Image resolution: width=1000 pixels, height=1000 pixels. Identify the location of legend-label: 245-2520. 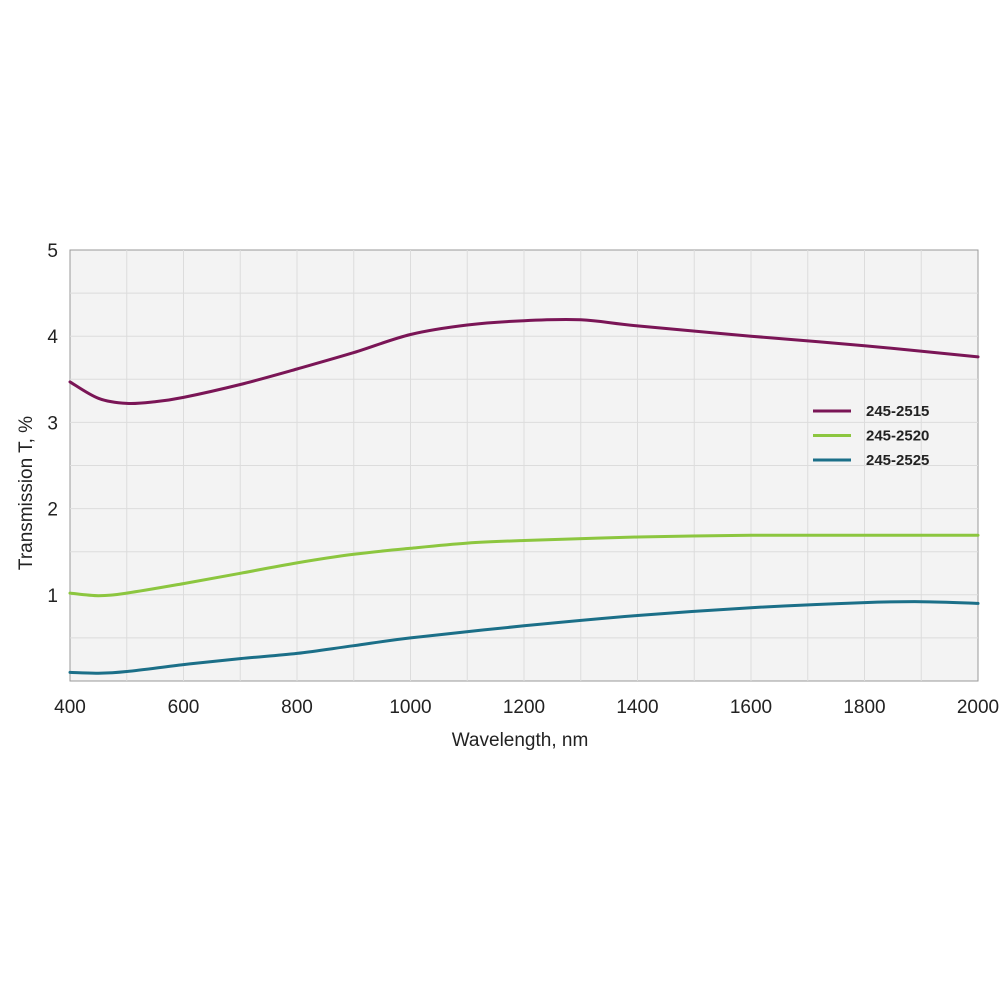
(897, 436).